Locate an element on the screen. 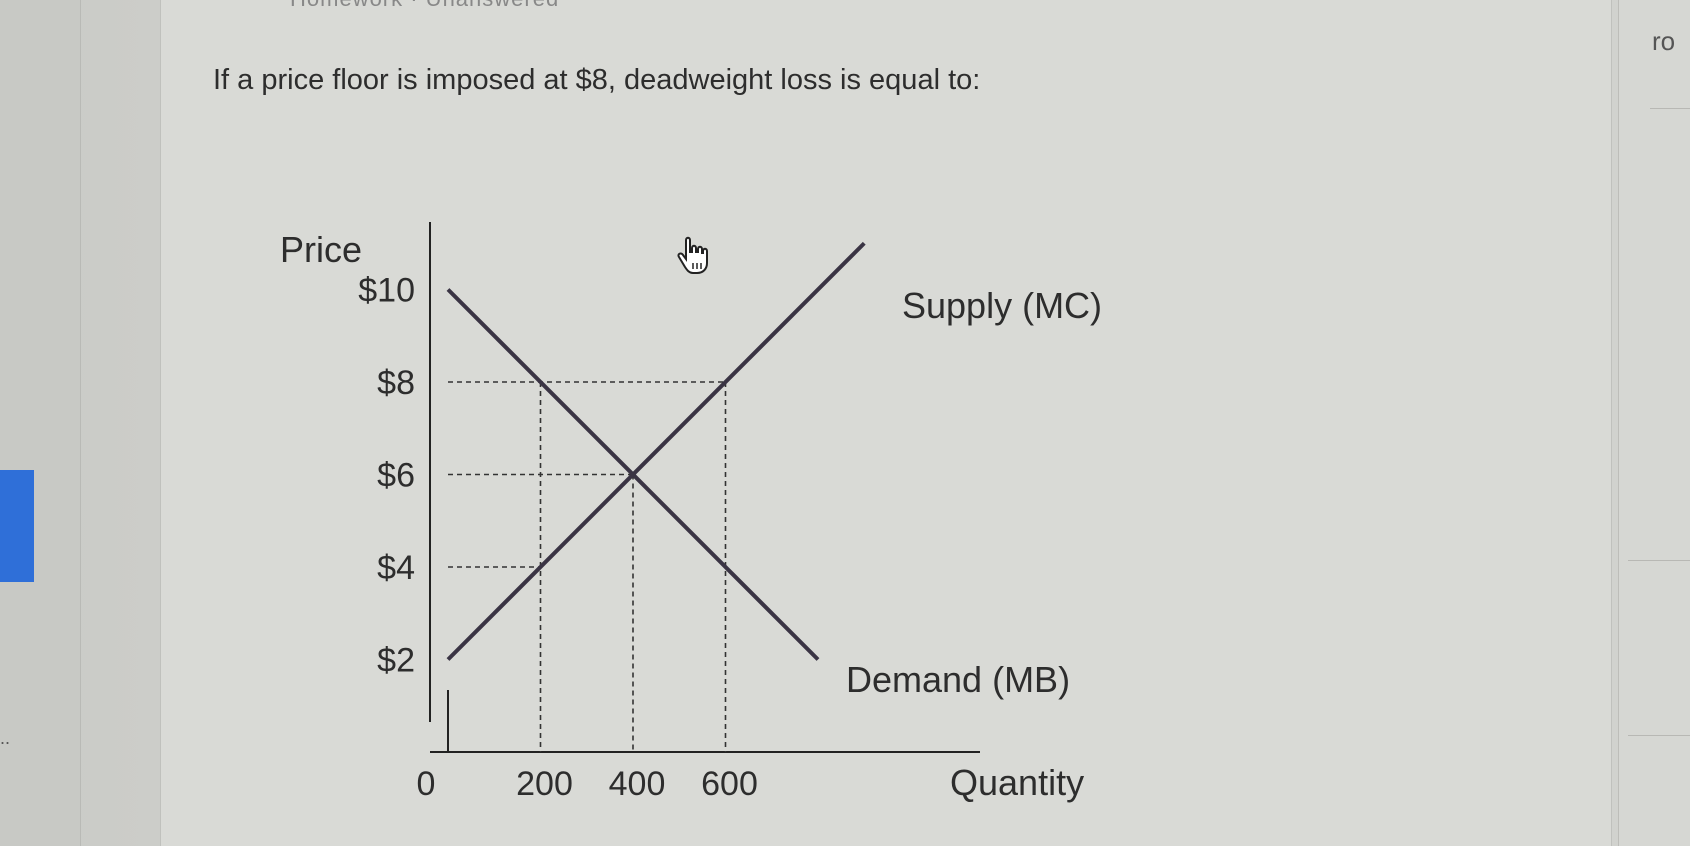  x-tick-label: 600 is located at coordinates (729, 784).